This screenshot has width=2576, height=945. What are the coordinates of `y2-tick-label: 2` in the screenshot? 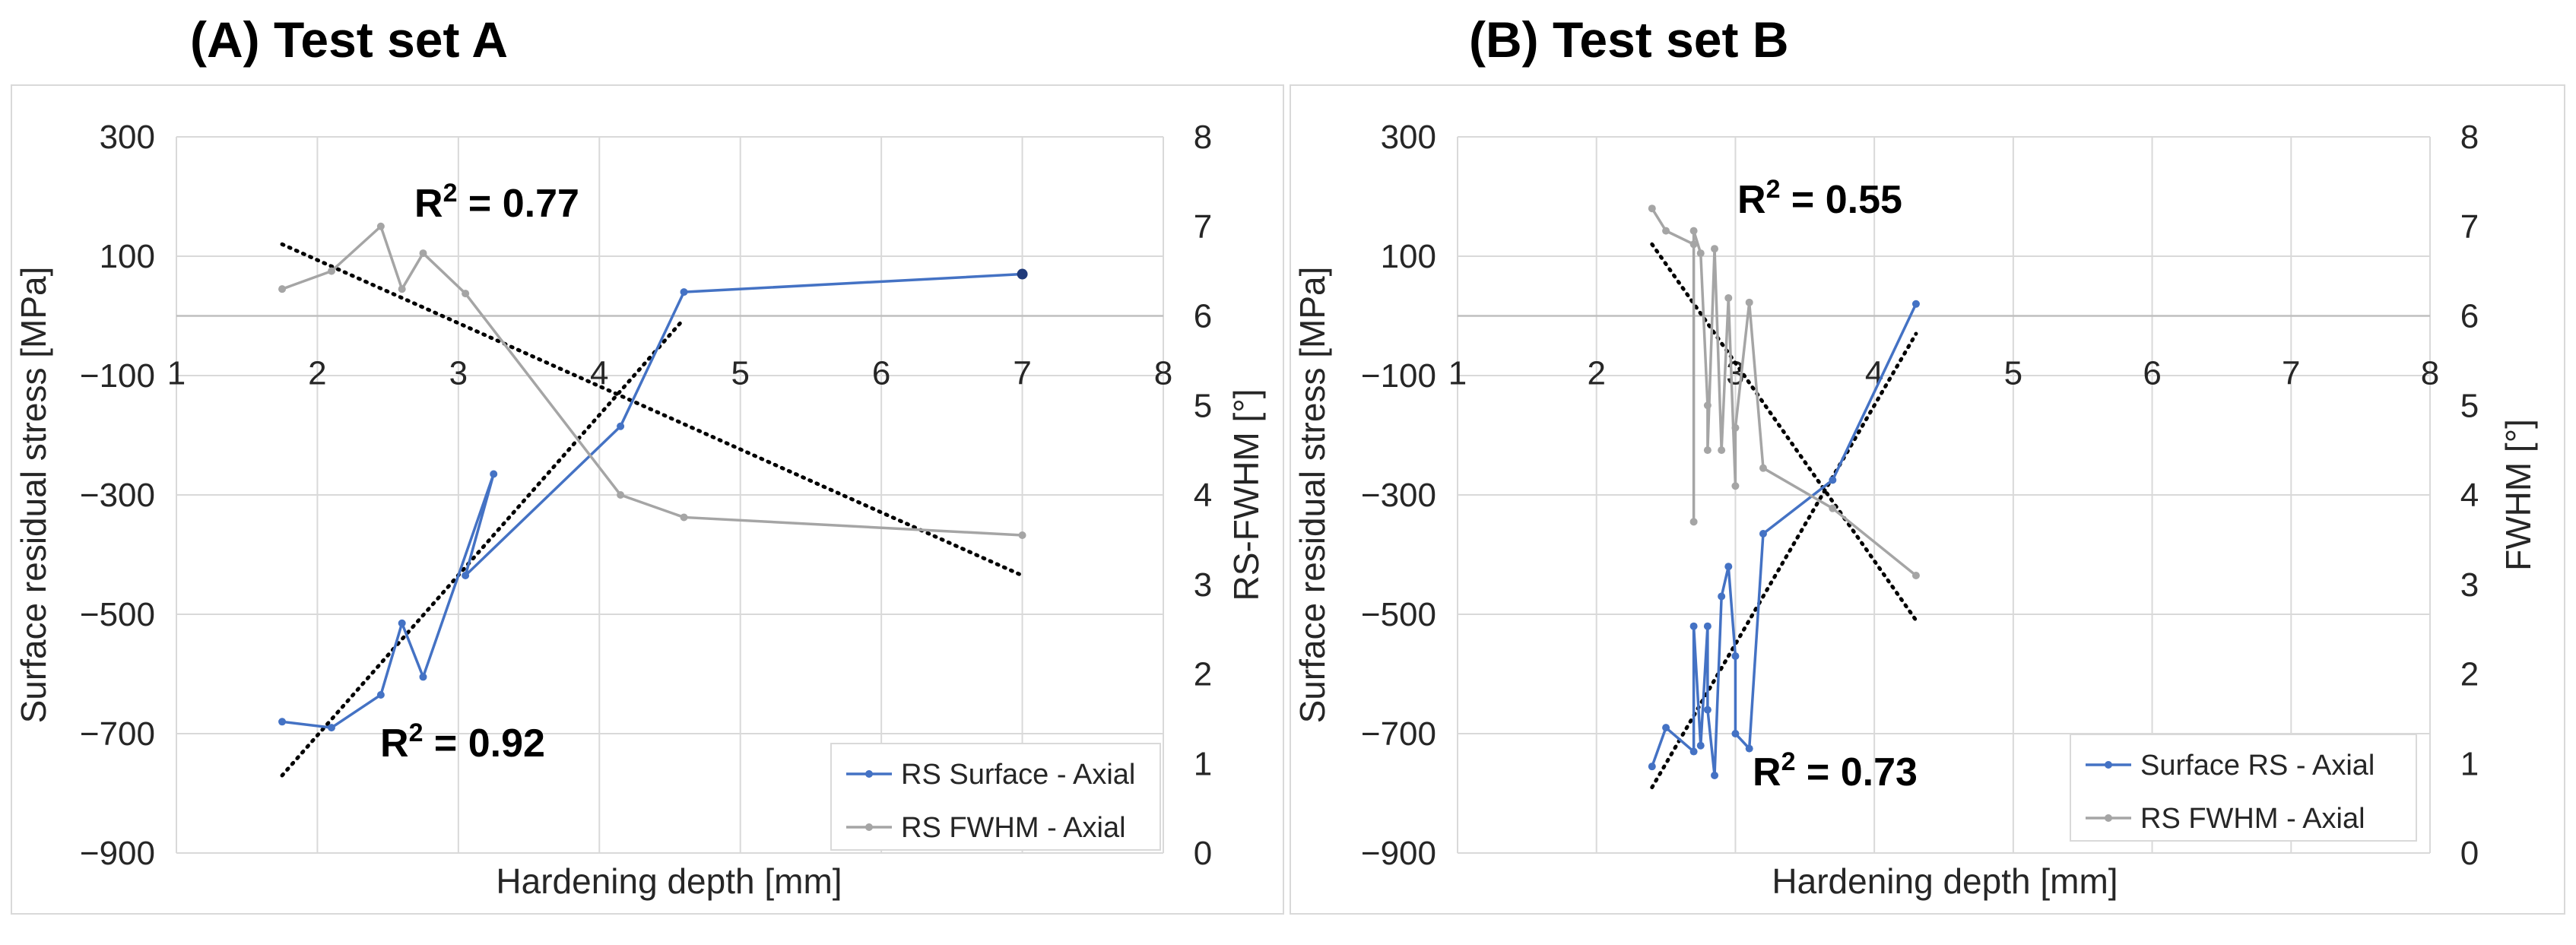 It's located at (2469, 674).